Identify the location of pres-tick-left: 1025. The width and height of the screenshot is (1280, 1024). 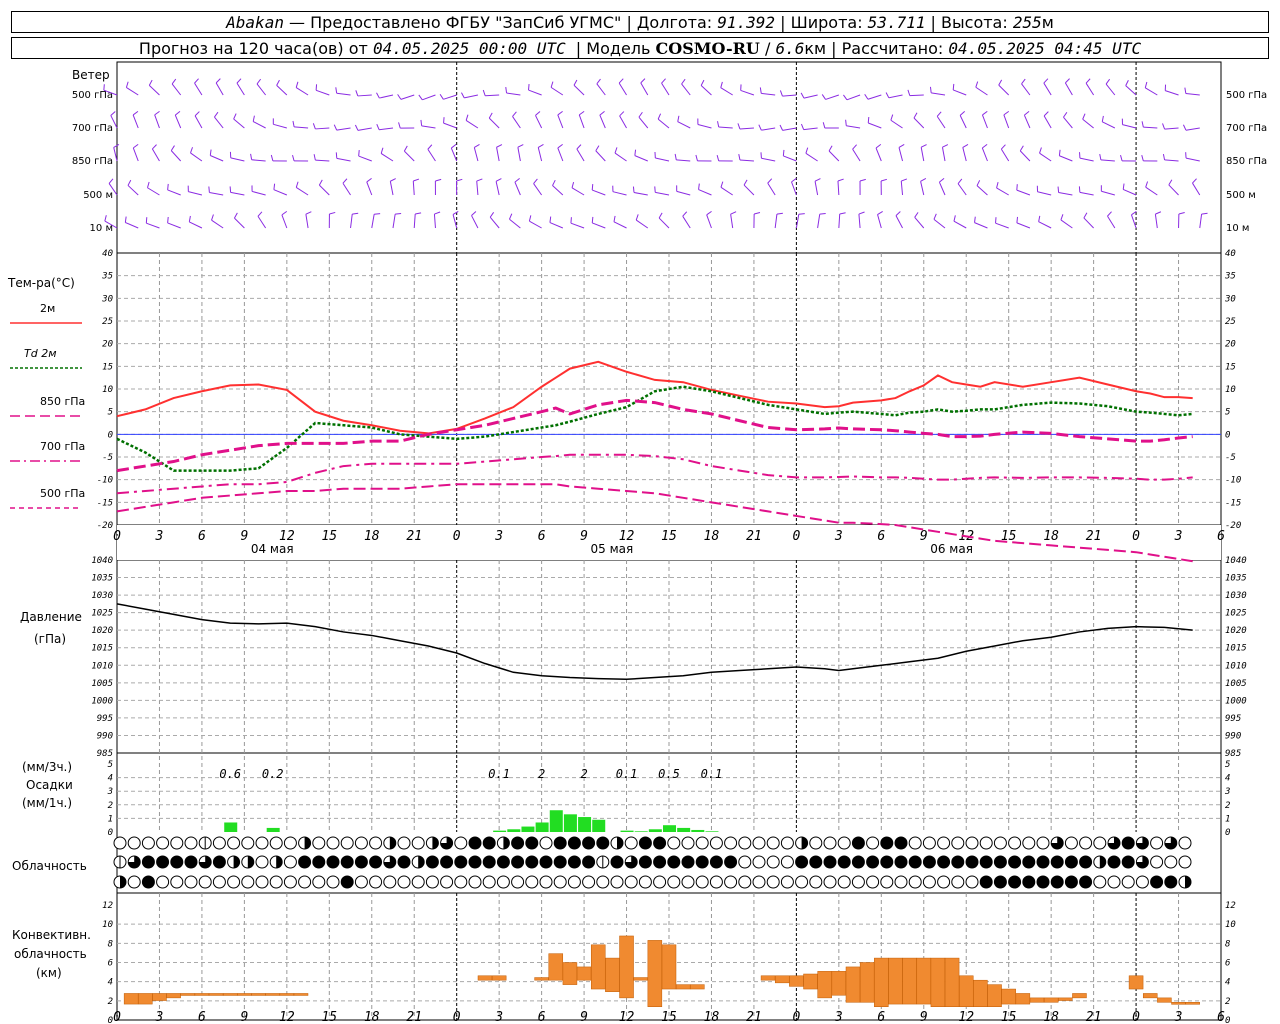
(102, 614).